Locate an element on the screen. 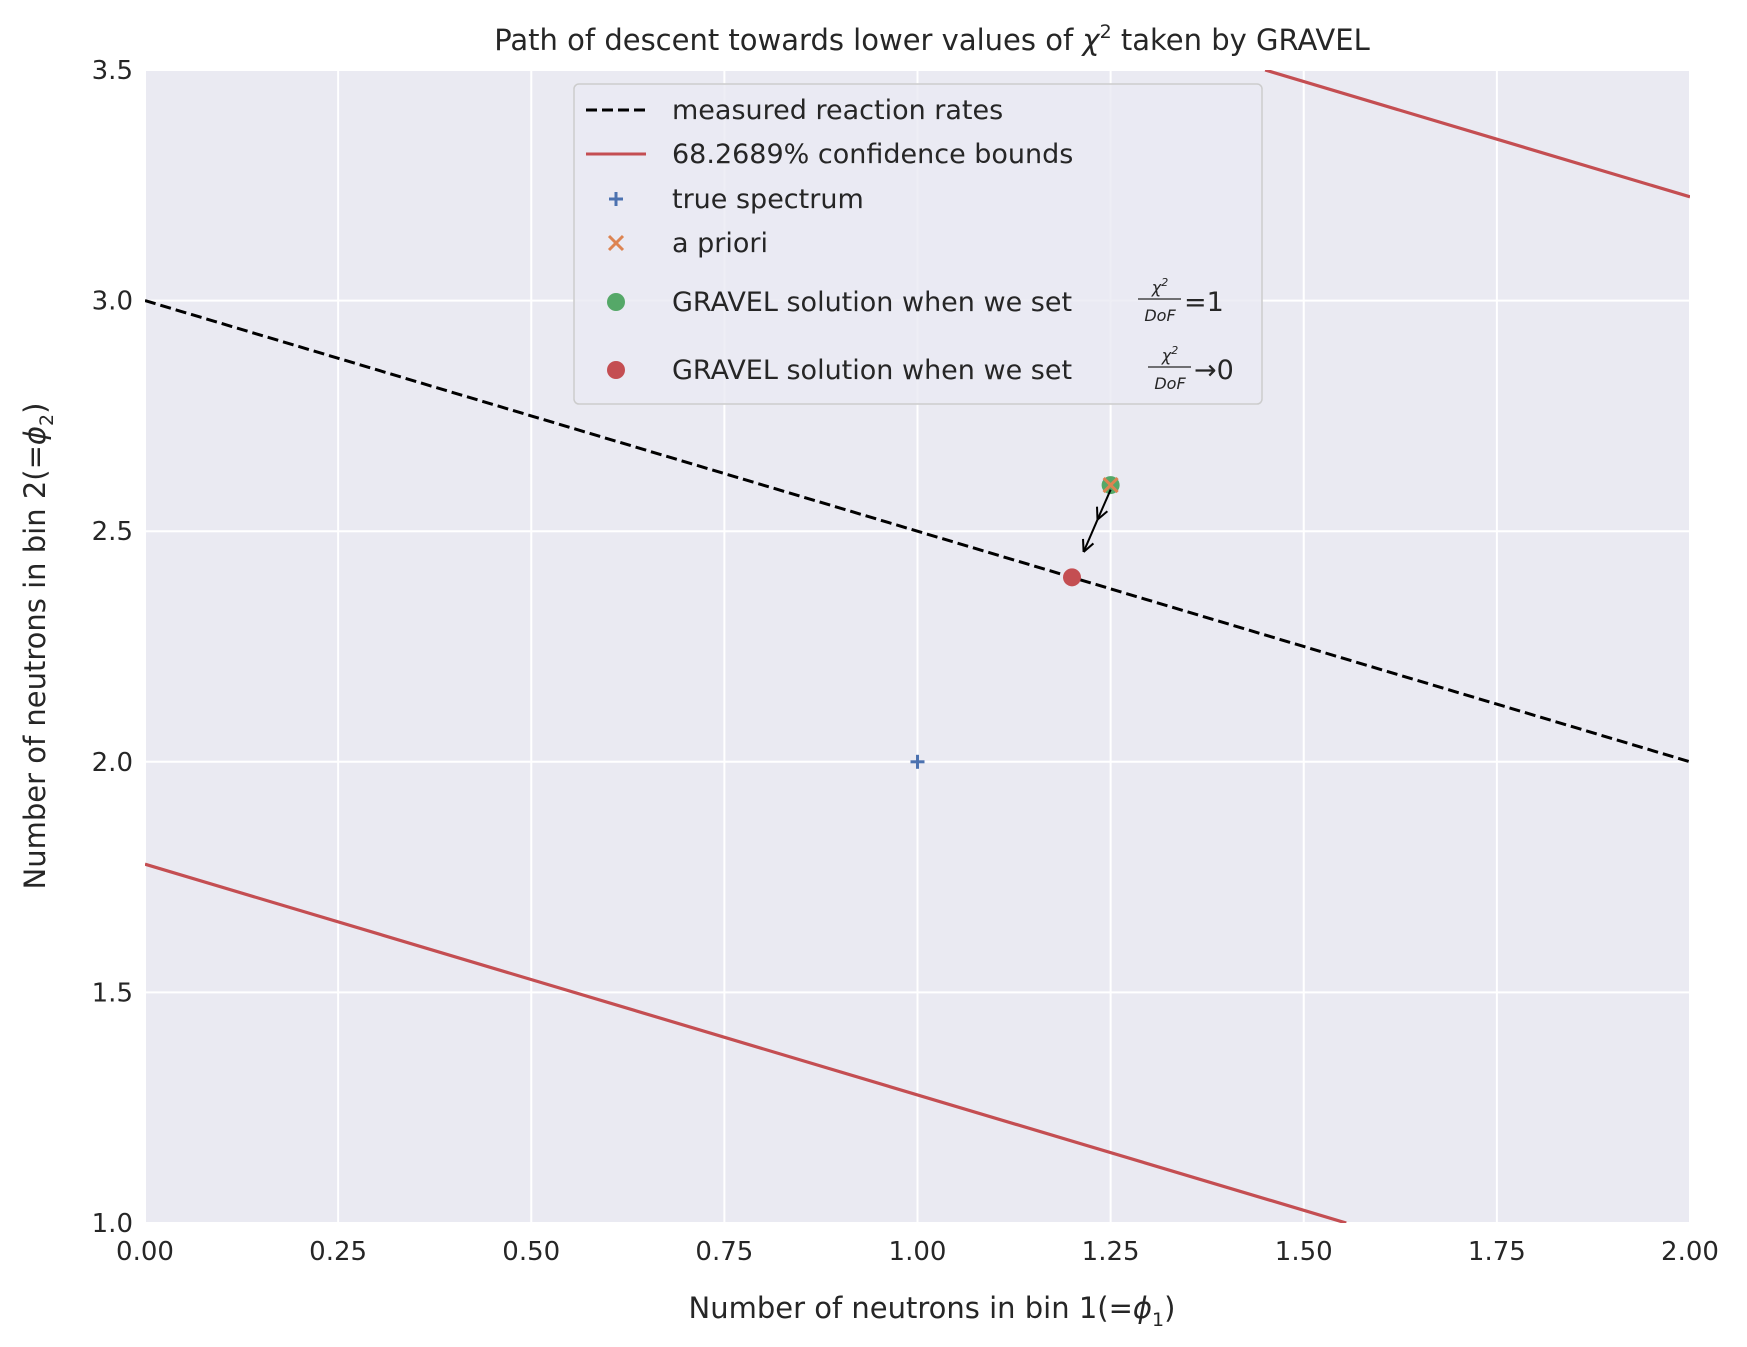 The image size is (1747, 1347). title-suffix: taken by GRAVEL is located at coordinates (1241, 40).